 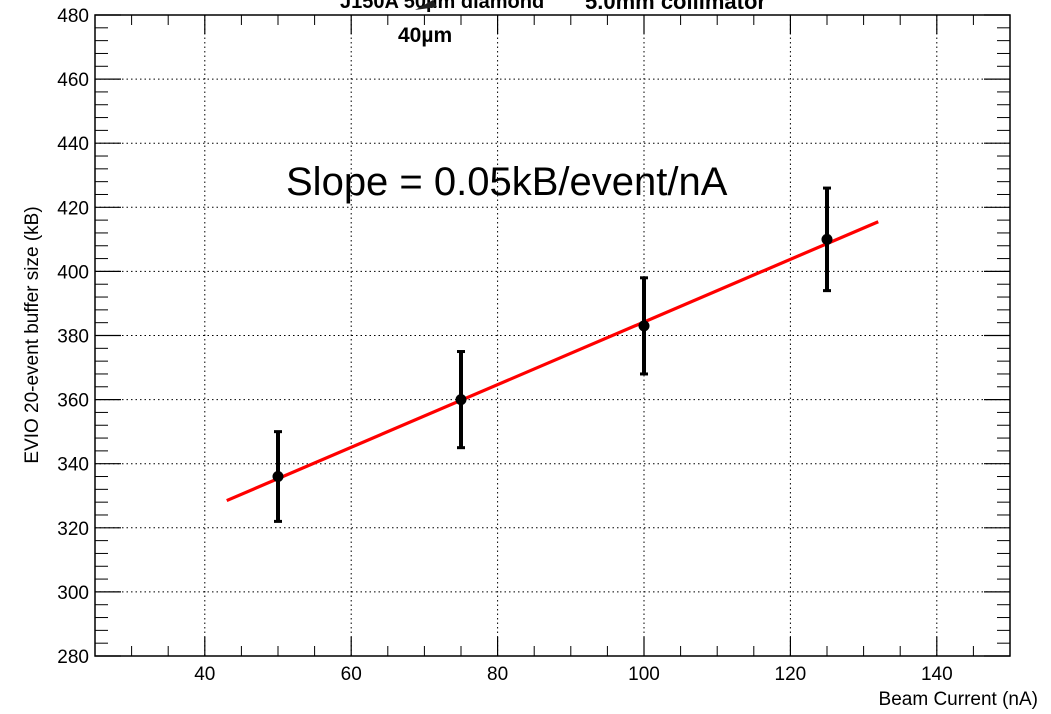 I want to click on y-tick-label: 360, so click(x=73, y=401).